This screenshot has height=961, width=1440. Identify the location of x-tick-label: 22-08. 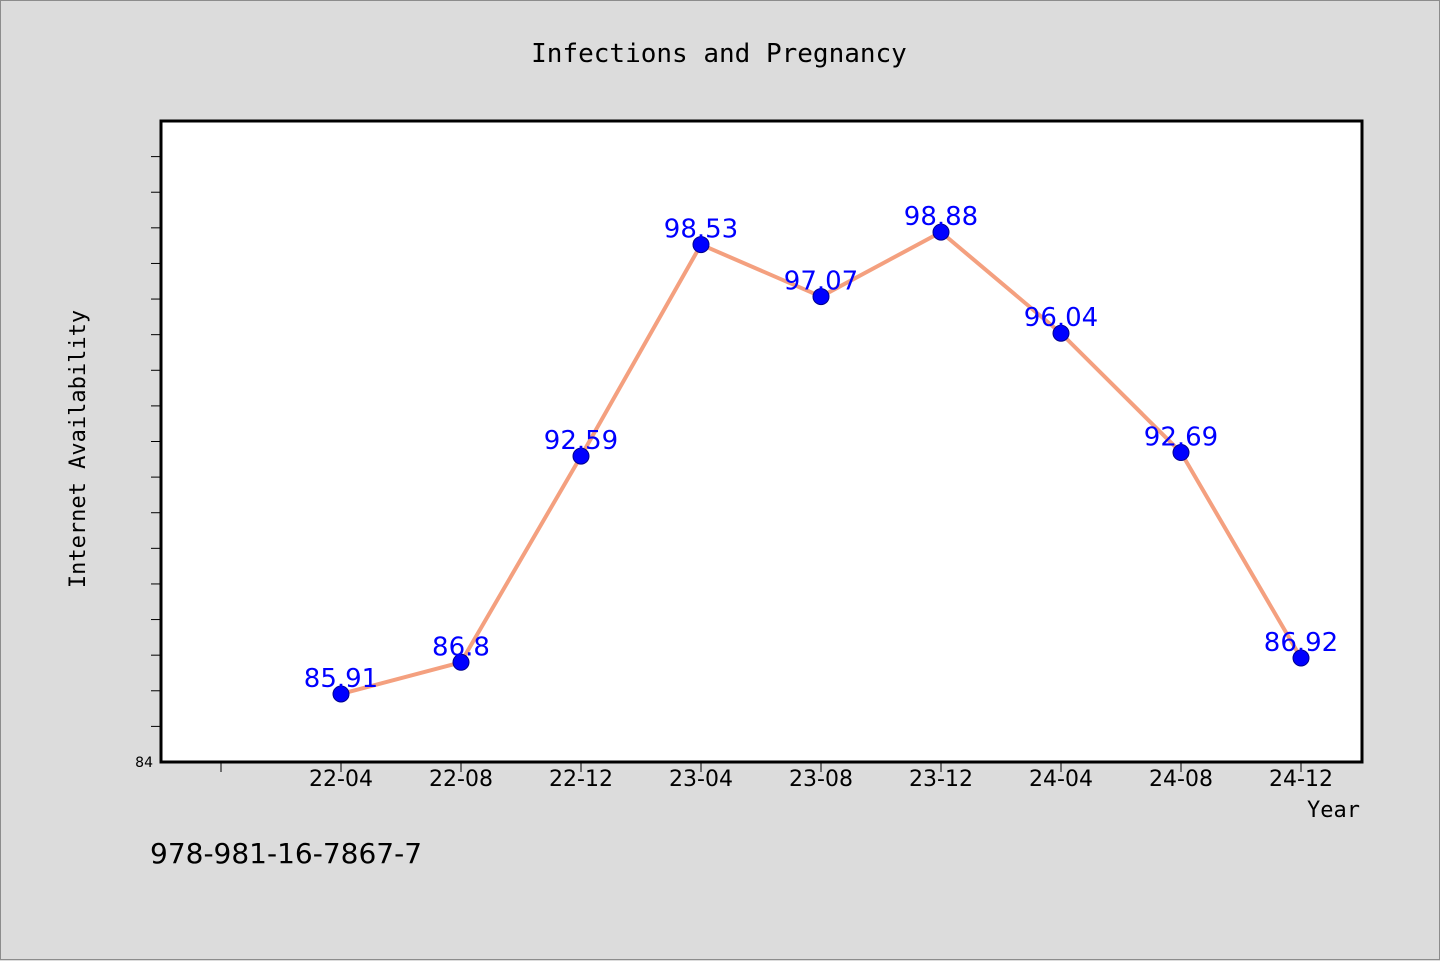
(461, 779).